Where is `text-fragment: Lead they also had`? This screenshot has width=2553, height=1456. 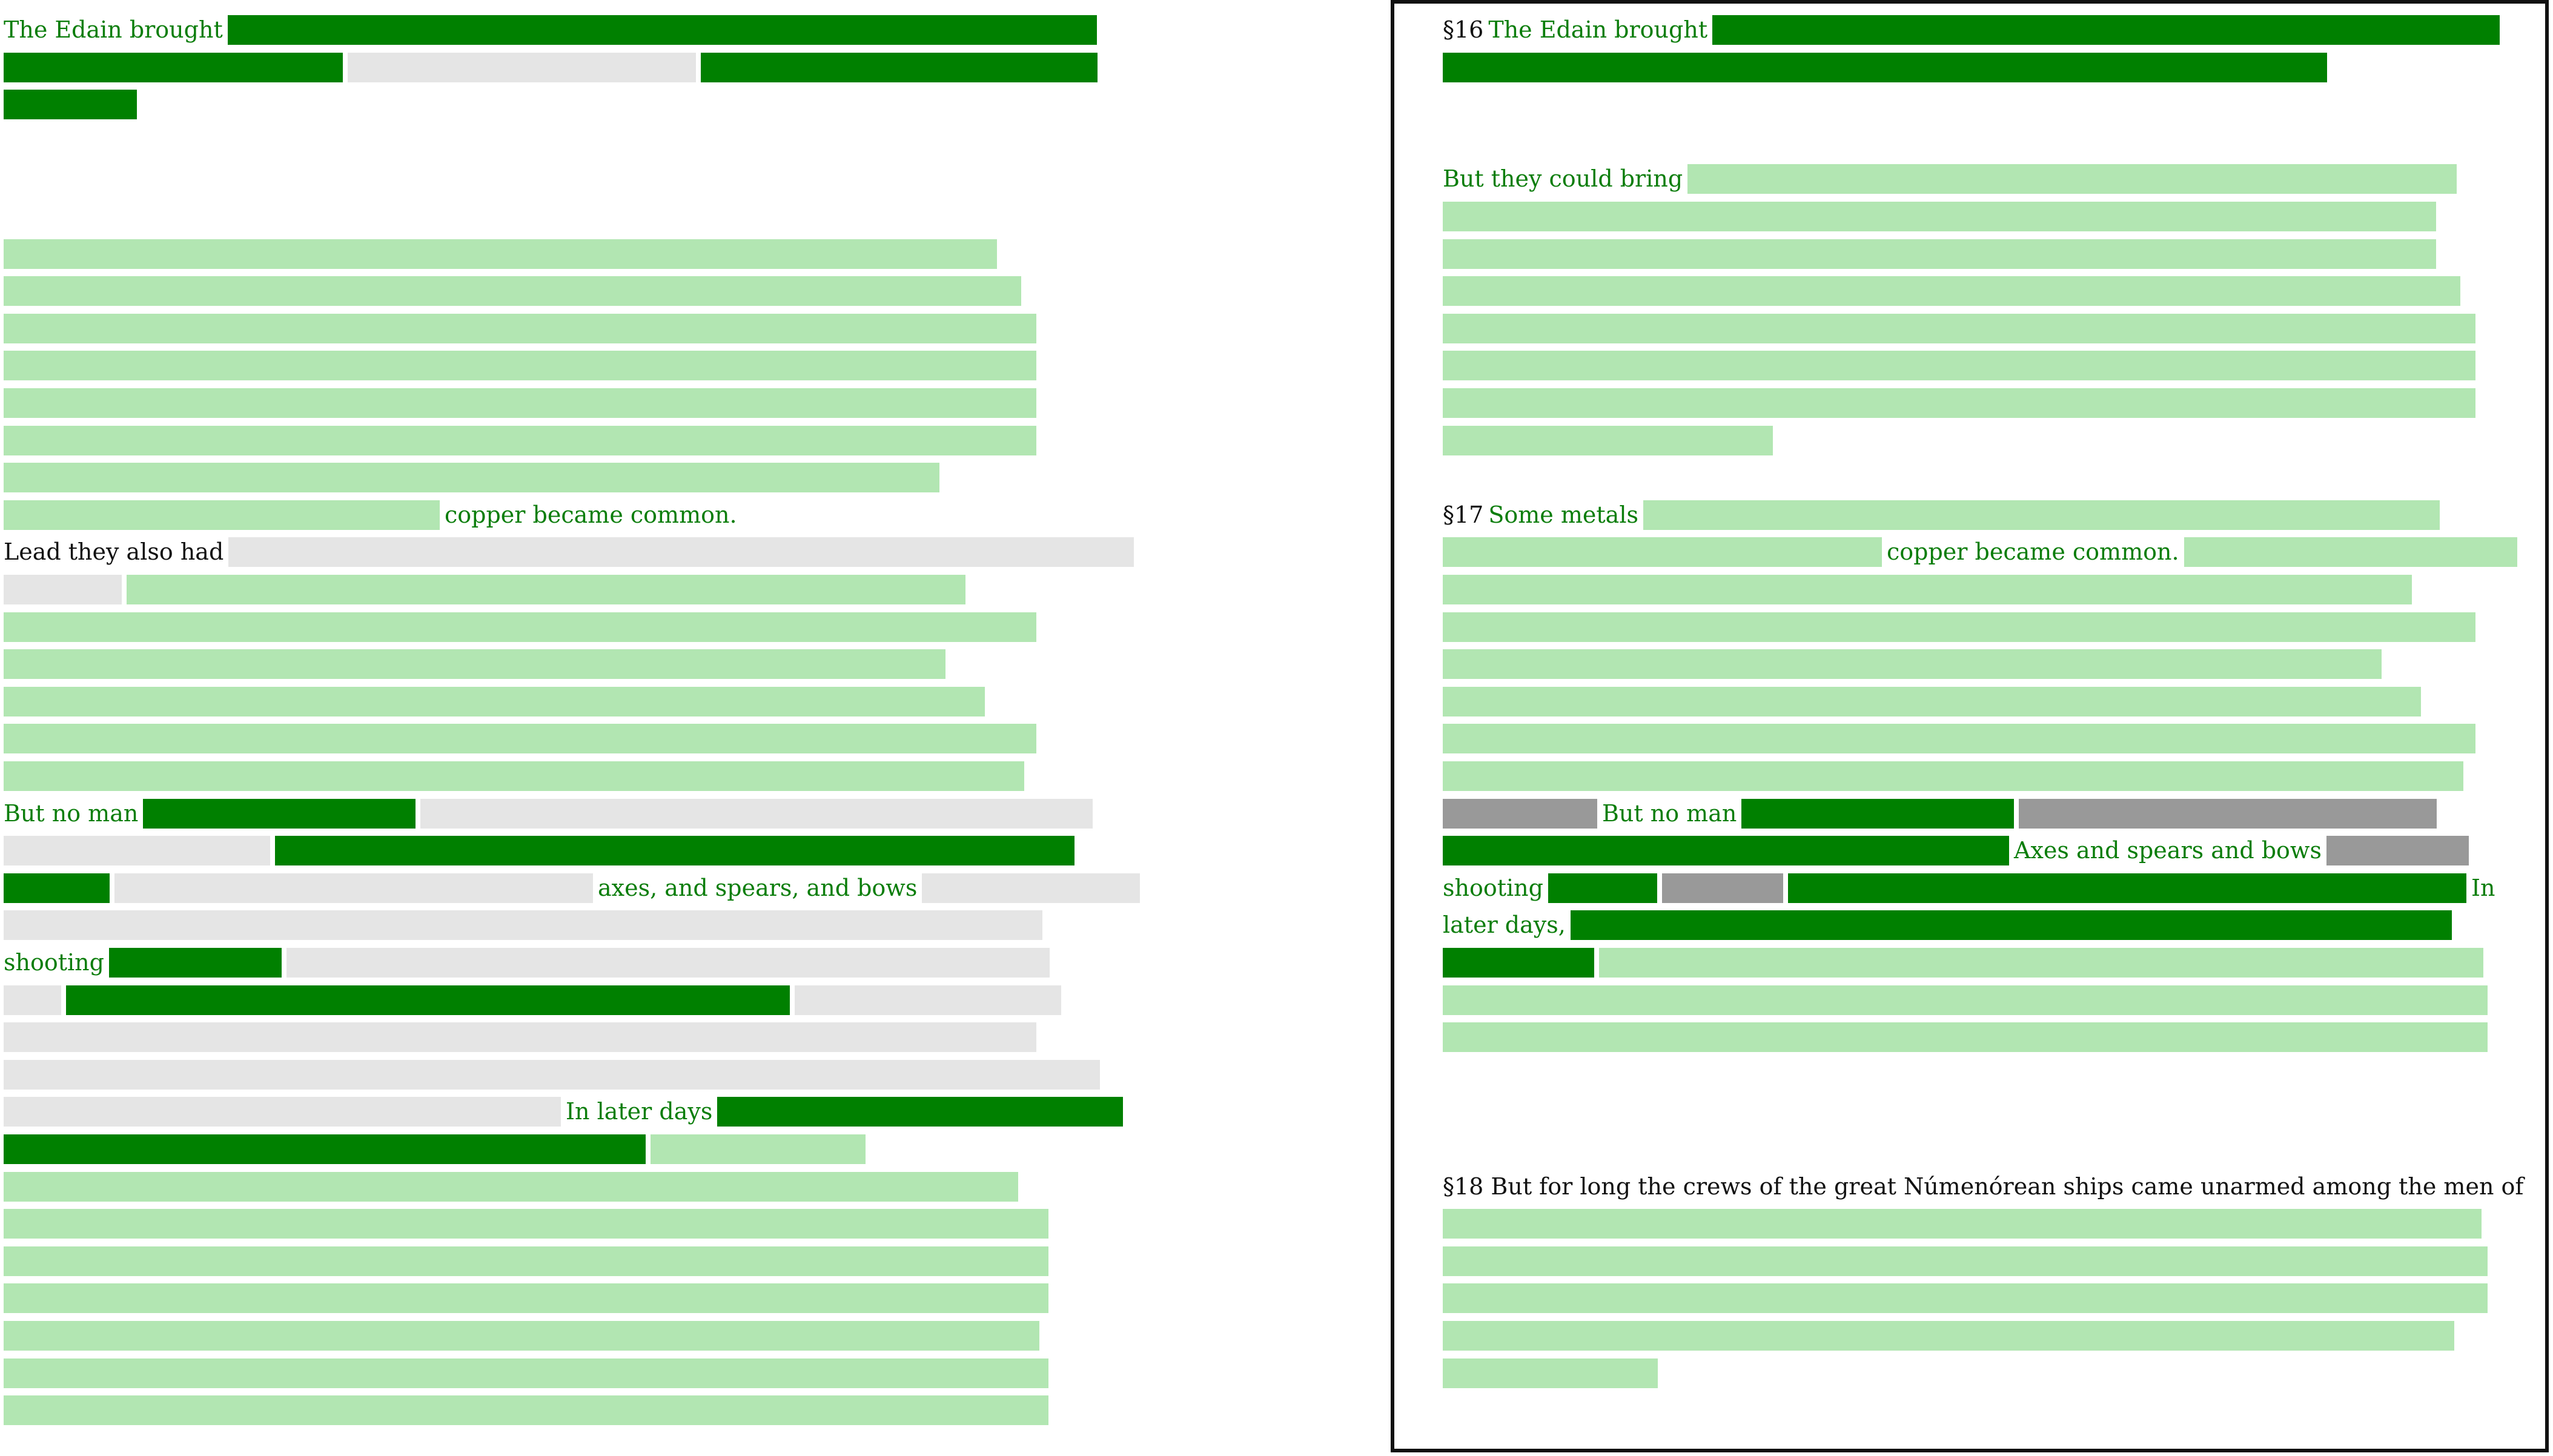
text-fragment: Lead they also had is located at coordinates (114, 552).